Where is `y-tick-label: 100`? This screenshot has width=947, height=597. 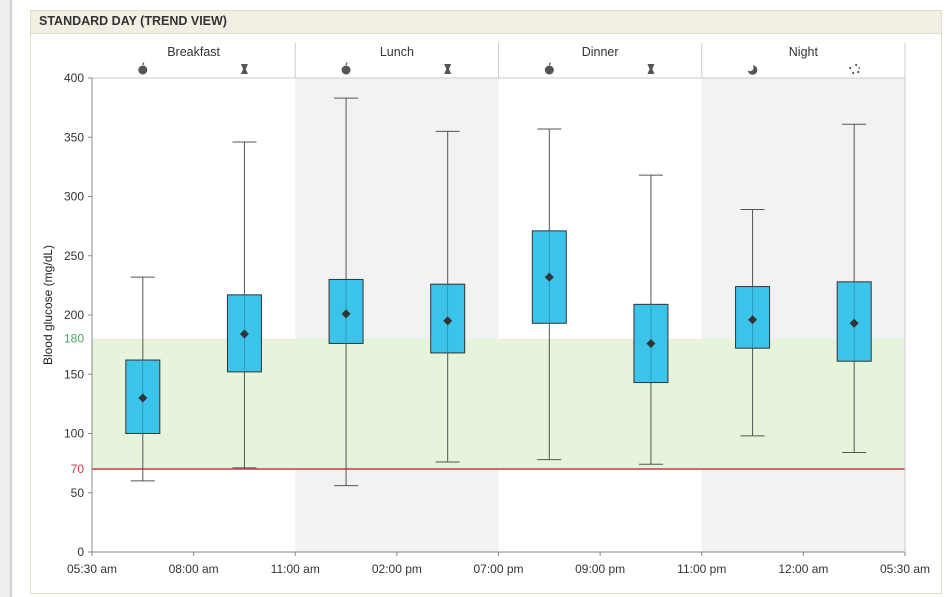 y-tick-label: 100 is located at coordinates (74, 434).